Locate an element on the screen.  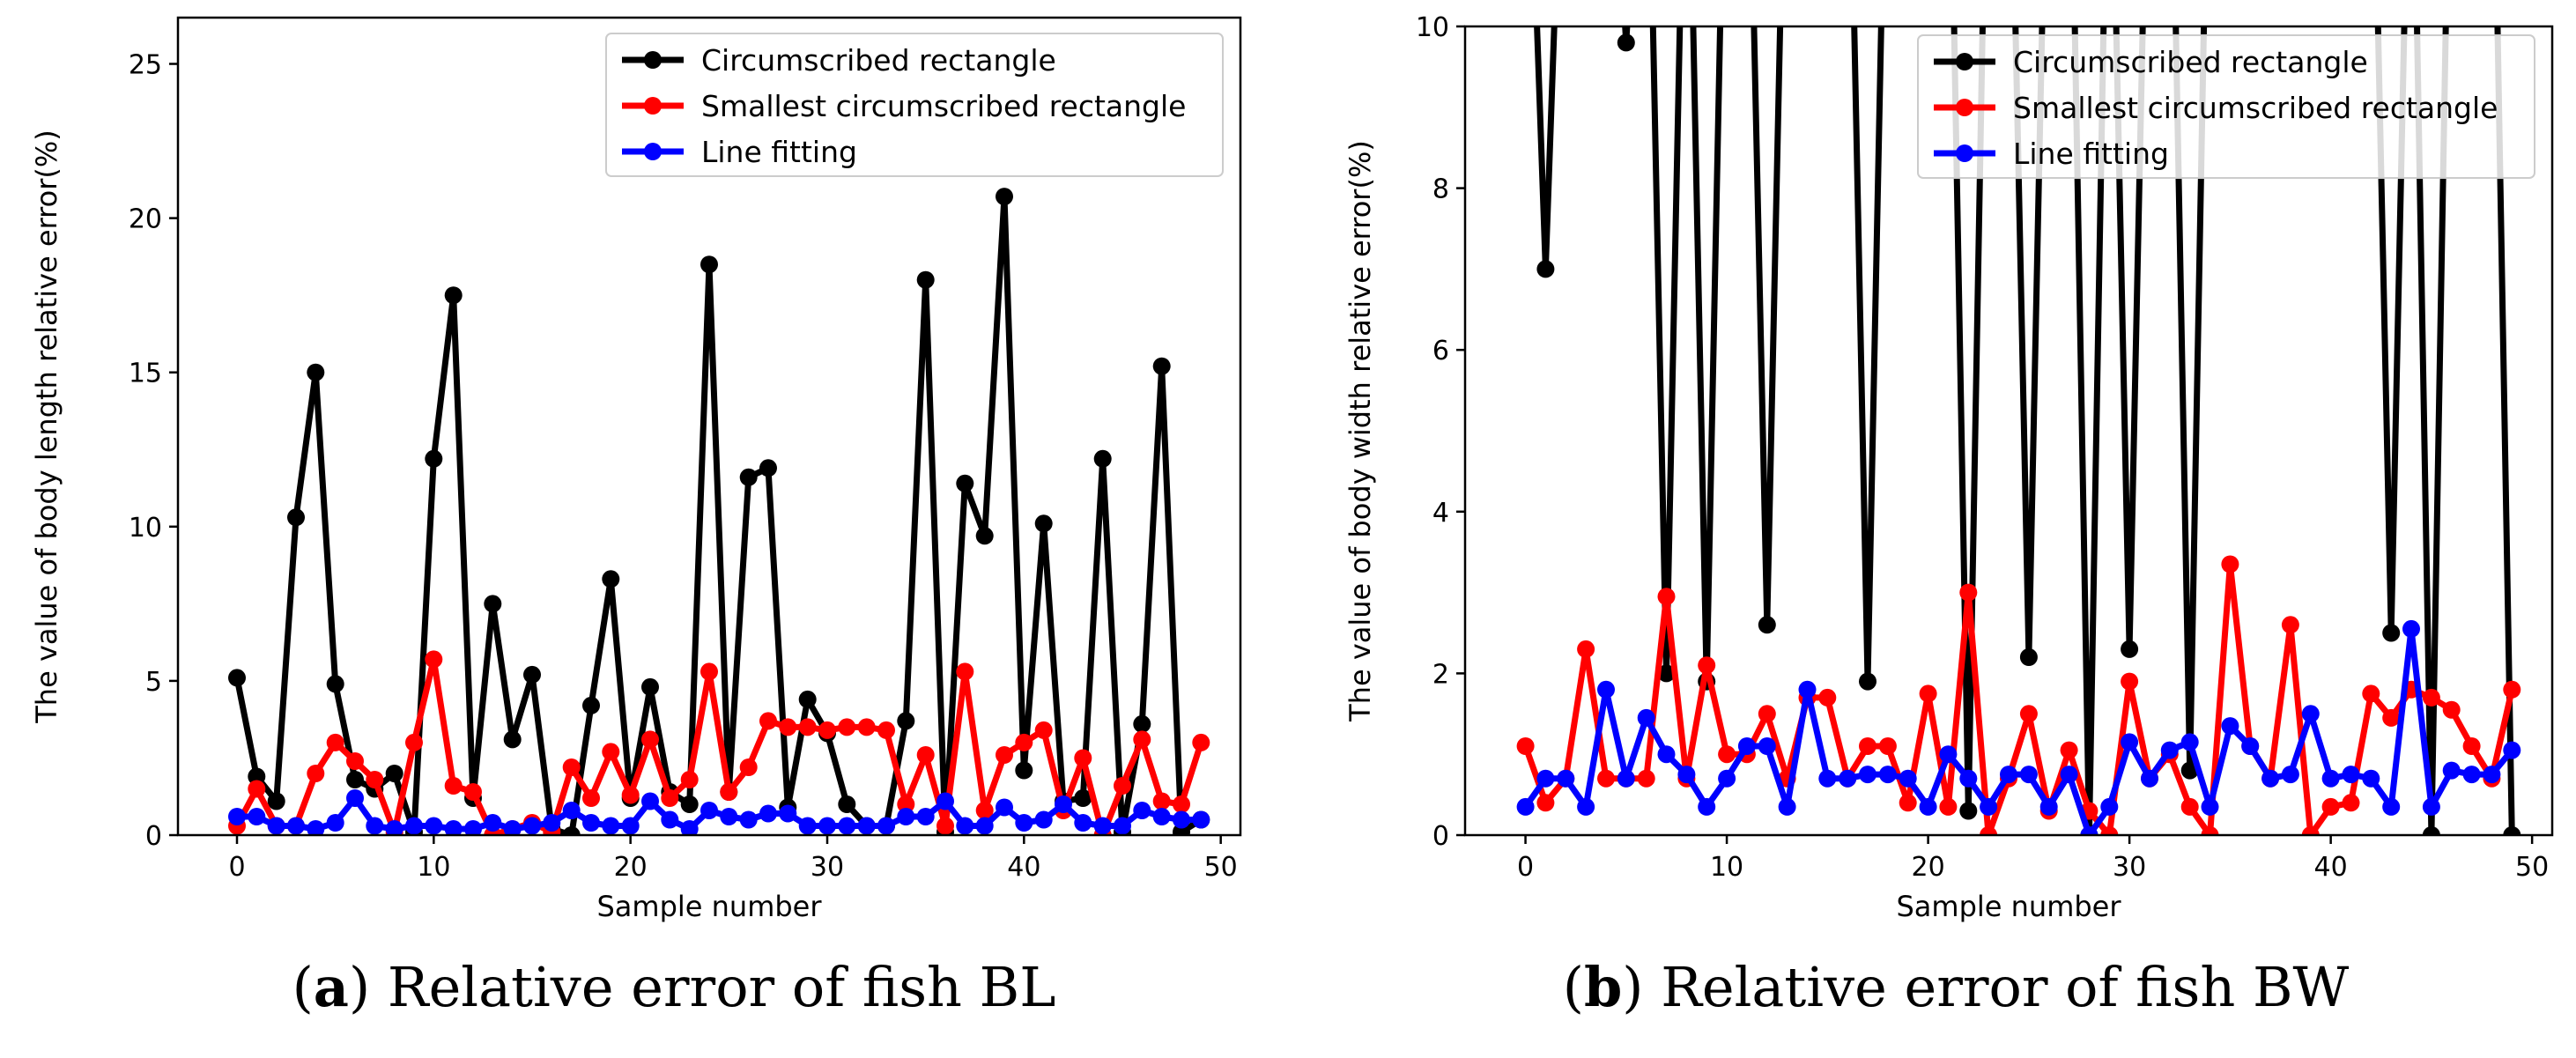
y-tick-label: 25 is located at coordinates (146, 65).